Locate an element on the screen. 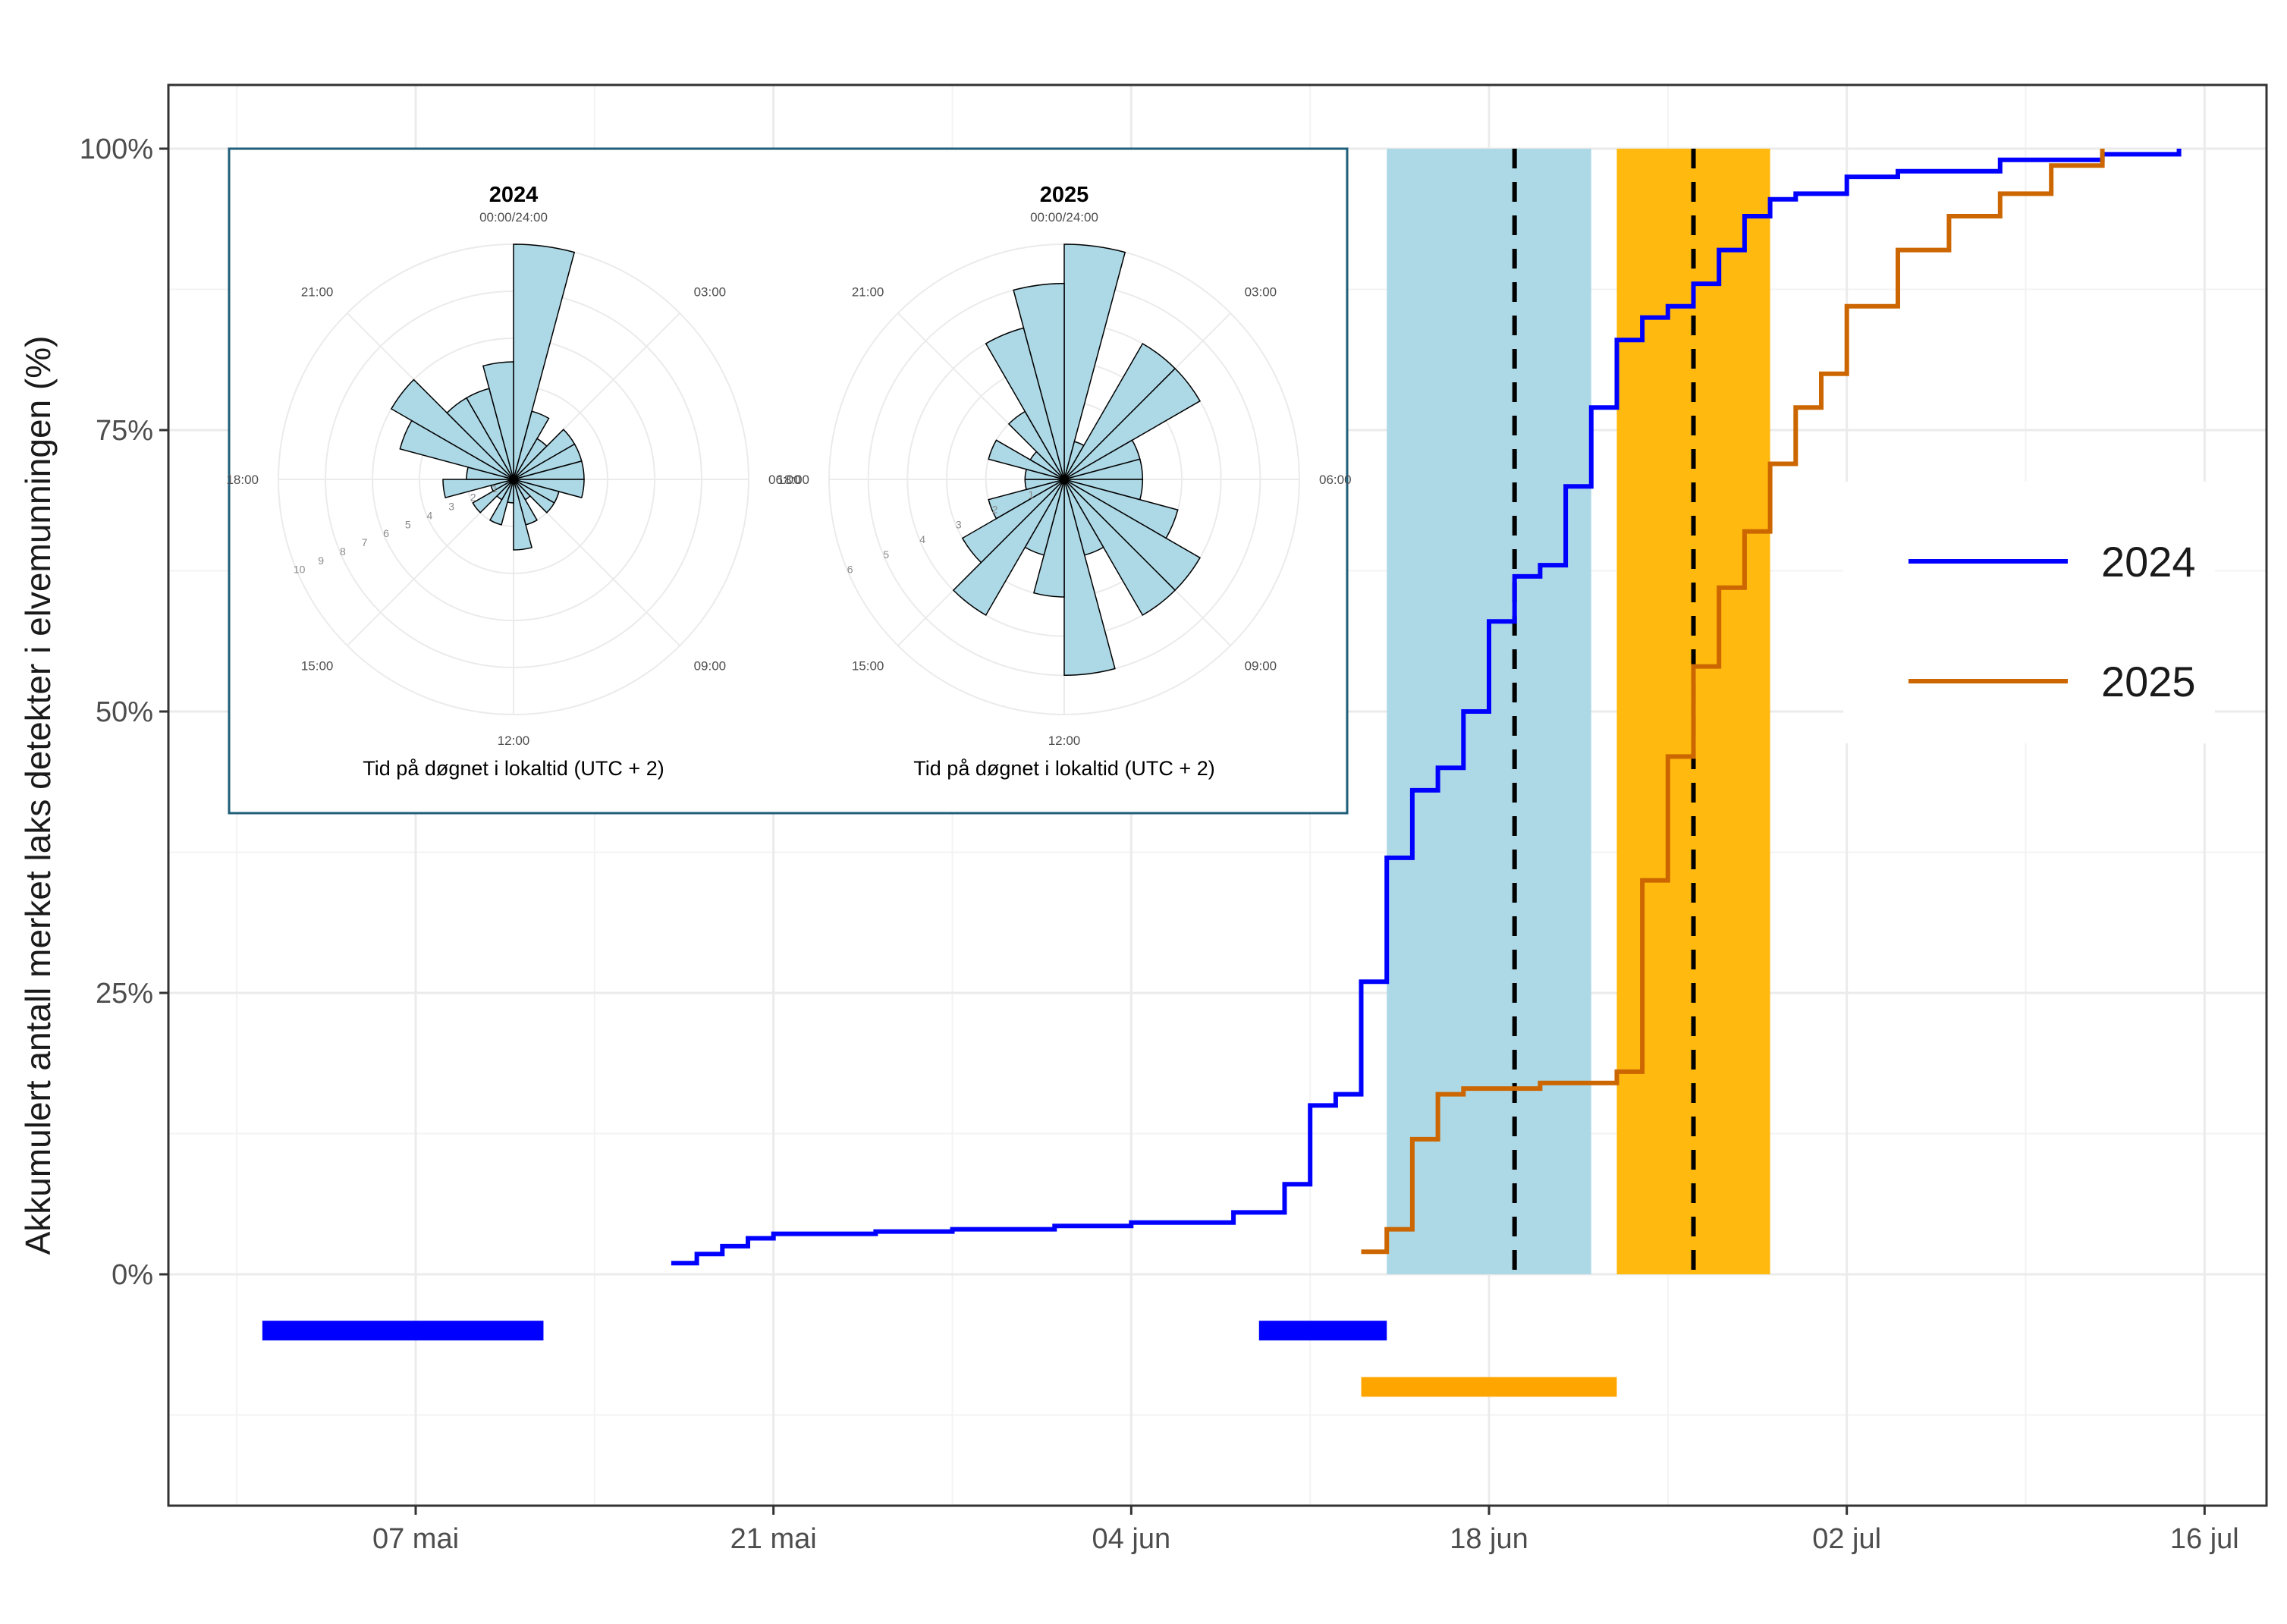  y-tick-label: 100% is located at coordinates (116, 149).